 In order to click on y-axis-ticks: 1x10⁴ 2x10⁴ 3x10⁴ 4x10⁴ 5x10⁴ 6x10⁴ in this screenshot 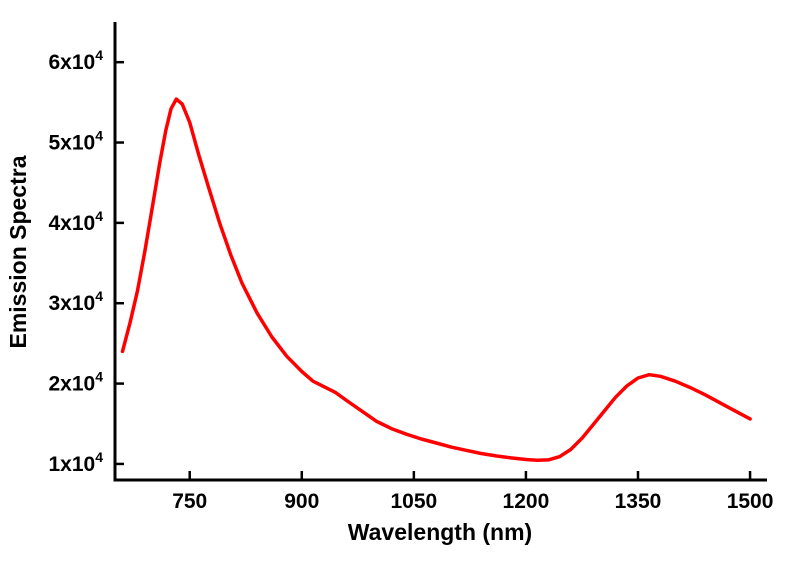, I will do `click(86, 261)`.